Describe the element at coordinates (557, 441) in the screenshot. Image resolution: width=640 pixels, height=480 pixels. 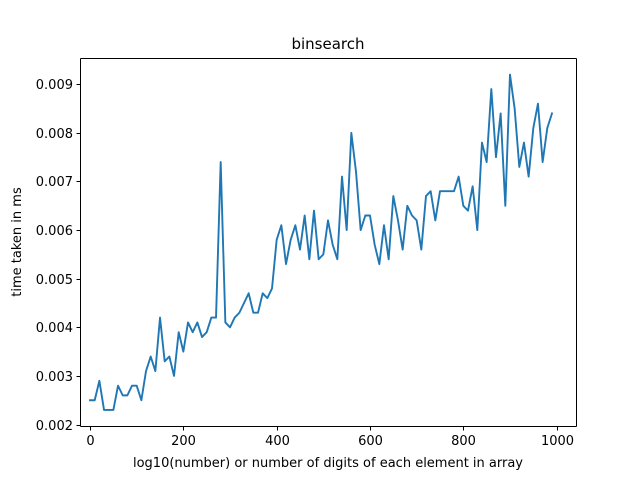
I see `x-tick-label: 1000` at that location.